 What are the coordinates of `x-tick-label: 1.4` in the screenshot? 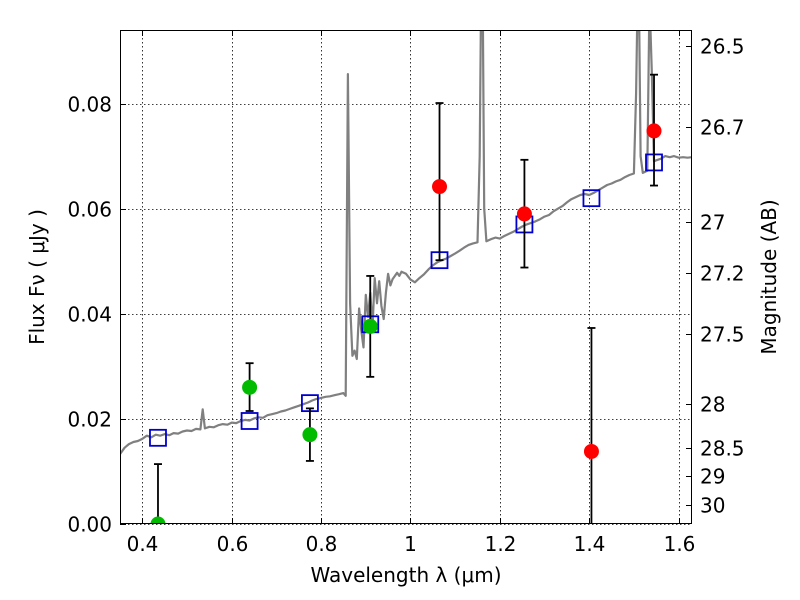 It's located at (590, 544).